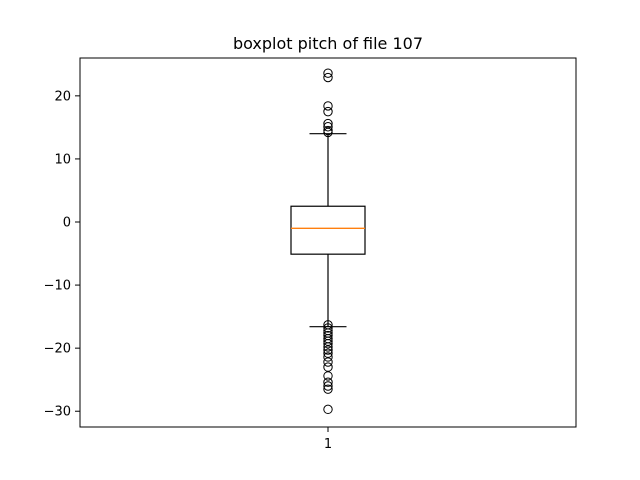  Describe the element at coordinates (328, 444) in the screenshot. I see `x-tick-label-0: 1` at that location.